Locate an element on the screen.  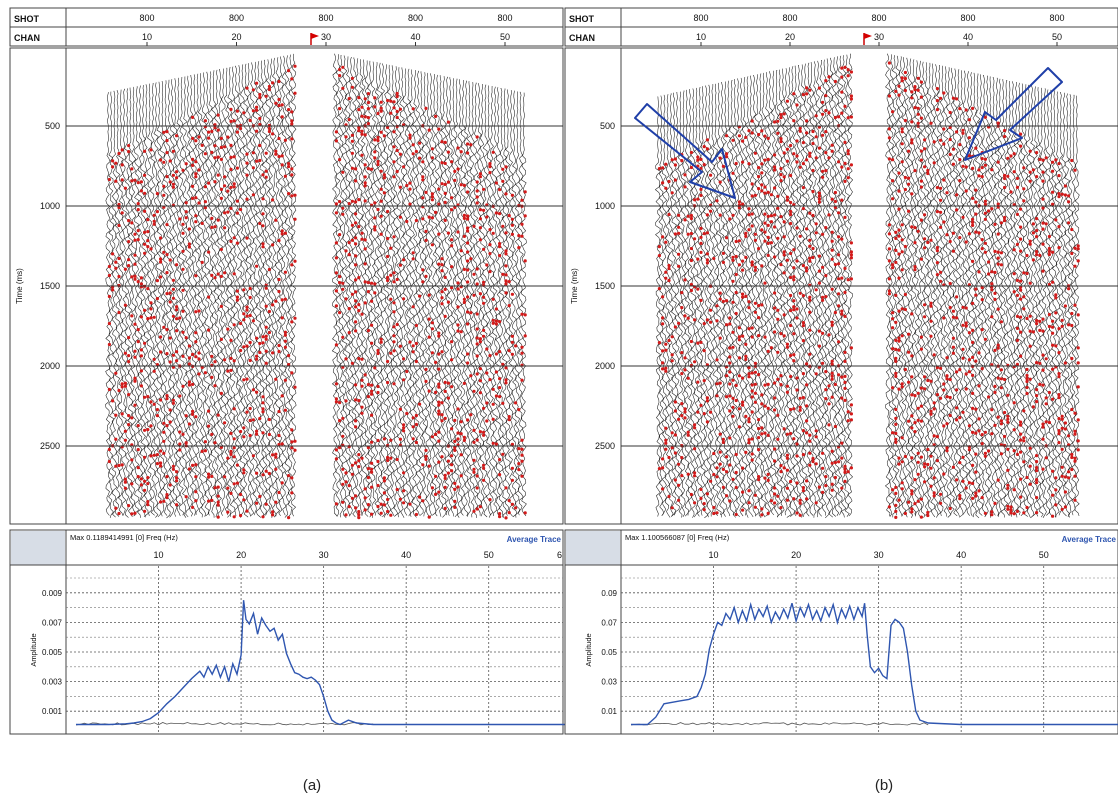
amp-tick-label: 0.003 is located at coordinates (52, 682).